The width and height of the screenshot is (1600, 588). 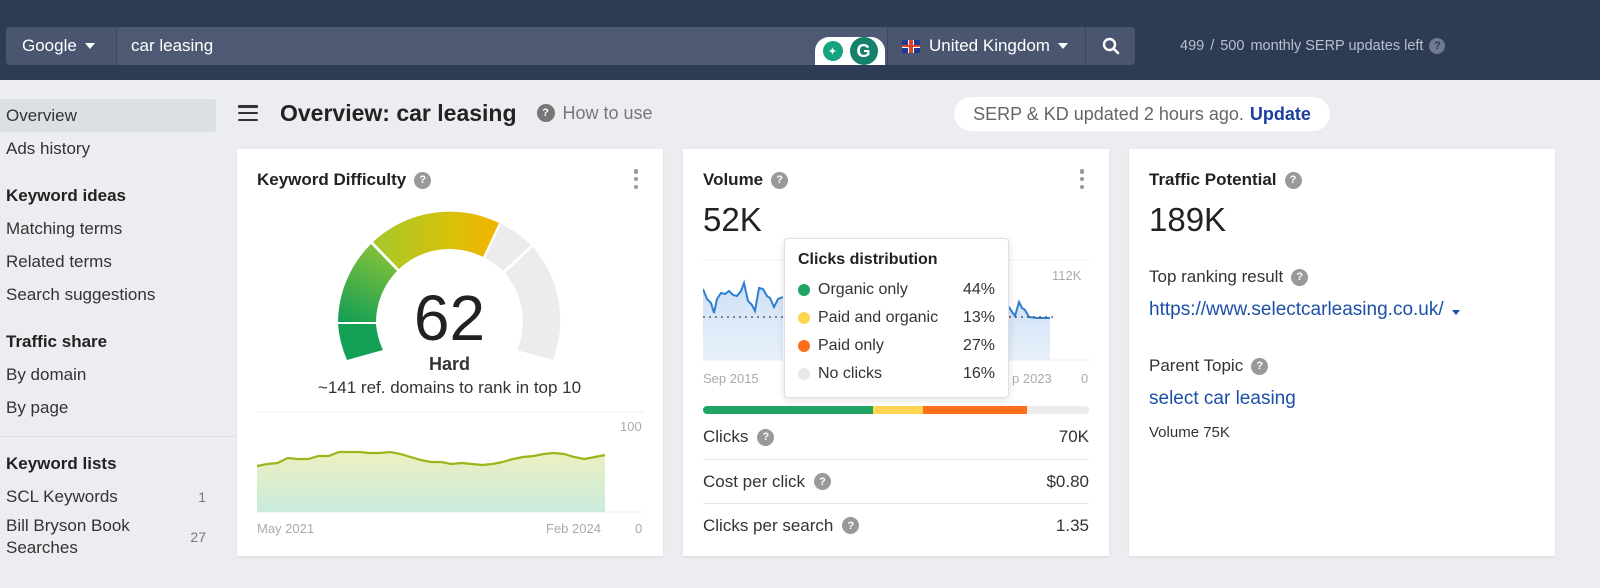 What do you see at coordinates (804, 318) in the screenshot?
I see `paid-organic-dot-icon` at bounding box center [804, 318].